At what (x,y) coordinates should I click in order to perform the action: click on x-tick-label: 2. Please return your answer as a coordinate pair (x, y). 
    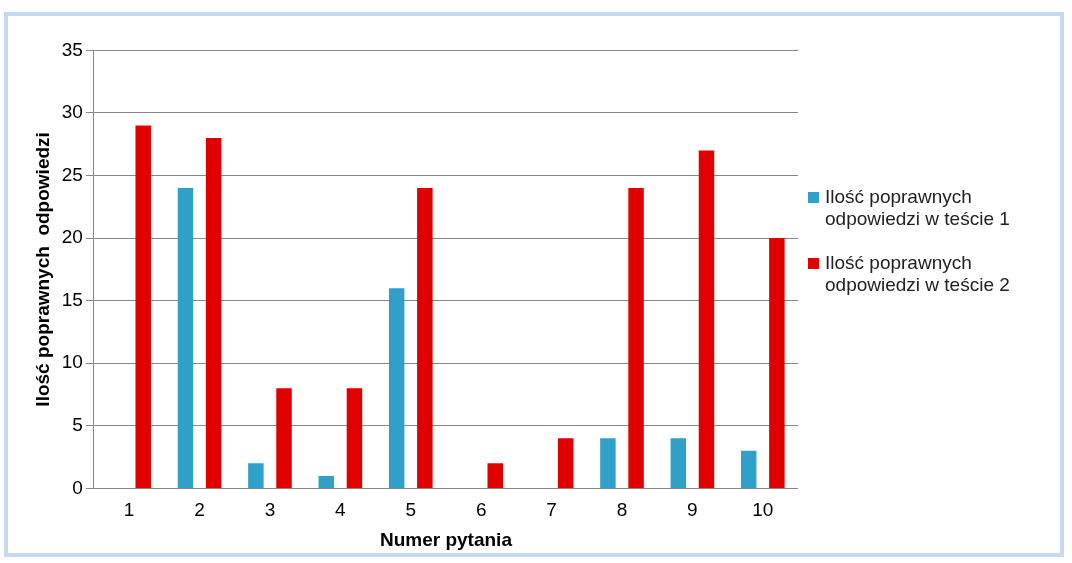
    Looking at the image, I should click on (199, 510).